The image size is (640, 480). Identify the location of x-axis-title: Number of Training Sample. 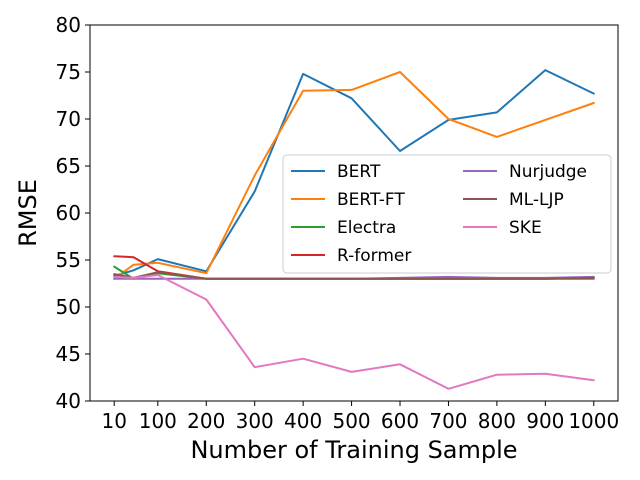
(353, 450).